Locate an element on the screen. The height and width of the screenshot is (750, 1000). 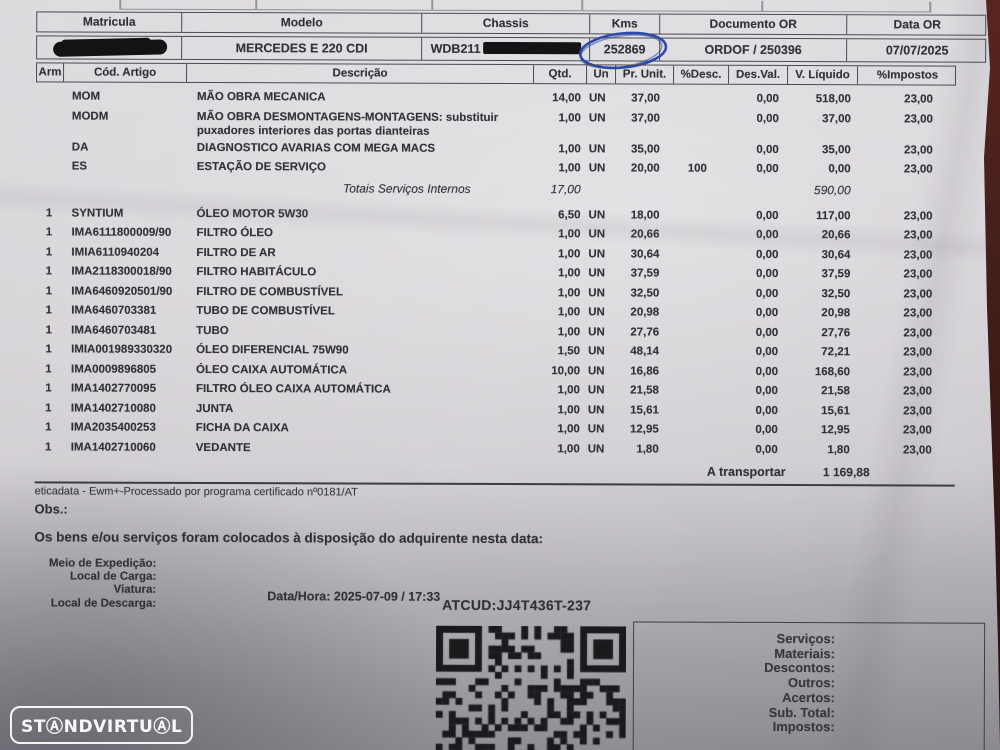
item-pr_unit: 32,50 is located at coordinates (645, 293).